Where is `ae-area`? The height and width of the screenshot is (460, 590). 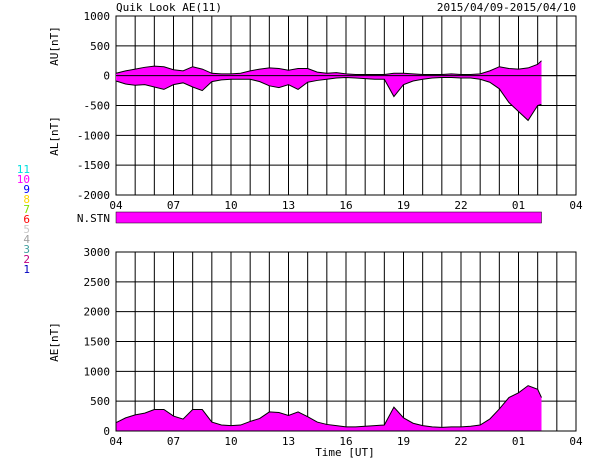
ae-area is located at coordinates (329, 408).